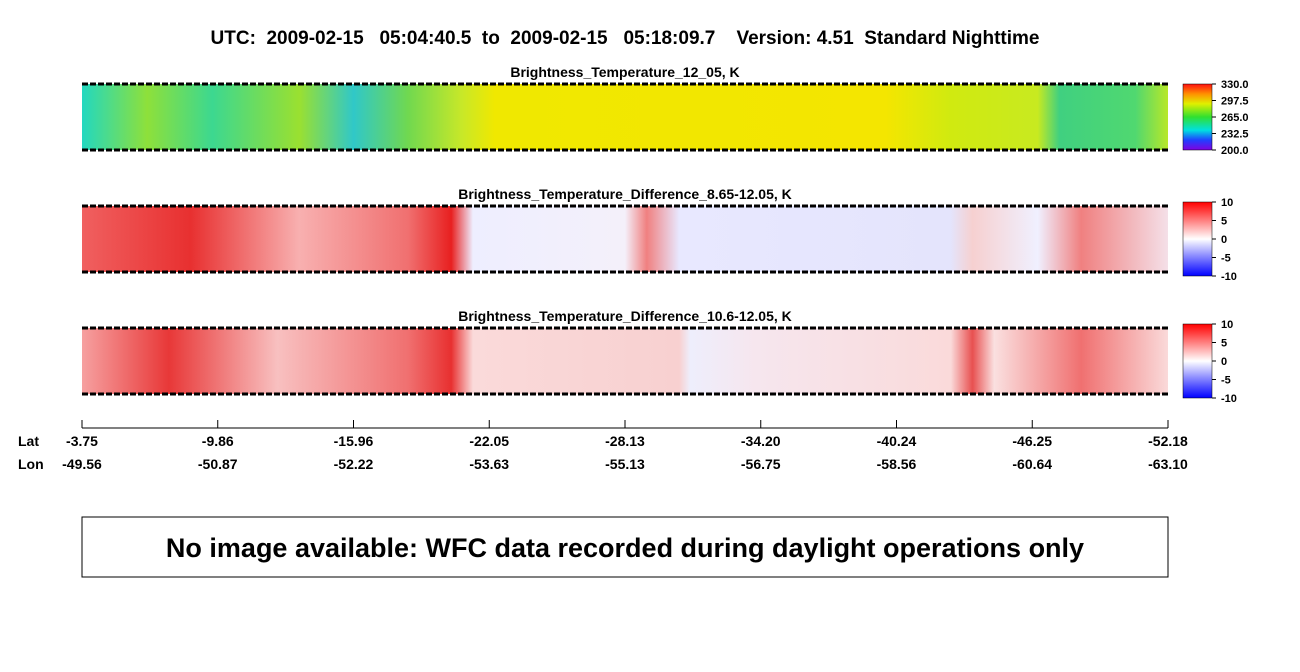 The width and height of the screenshot is (1300, 672). I want to click on lat-tick-label: -15.96, so click(354, 441).